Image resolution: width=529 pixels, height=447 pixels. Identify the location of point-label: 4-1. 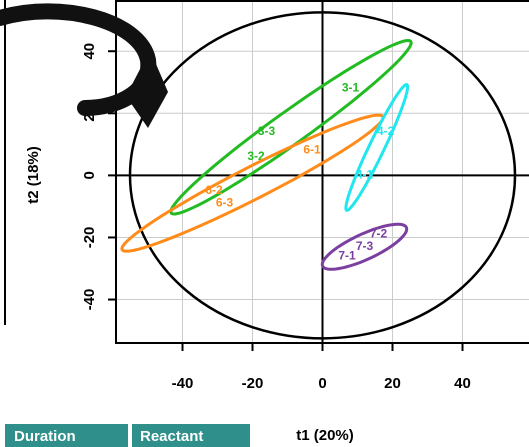
(365, 175).